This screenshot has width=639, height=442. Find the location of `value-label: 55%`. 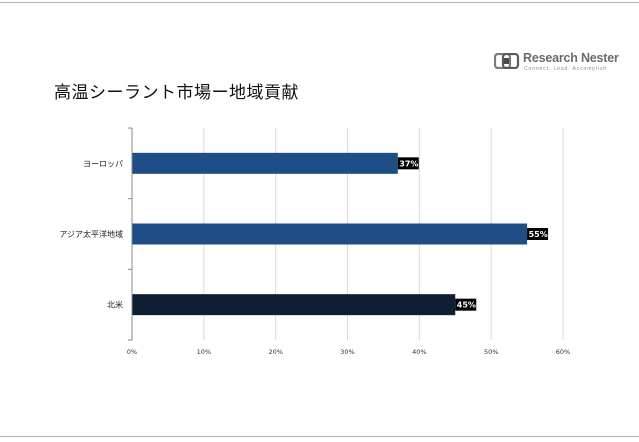

value-label: 55% is located at coordinates (538, 234).